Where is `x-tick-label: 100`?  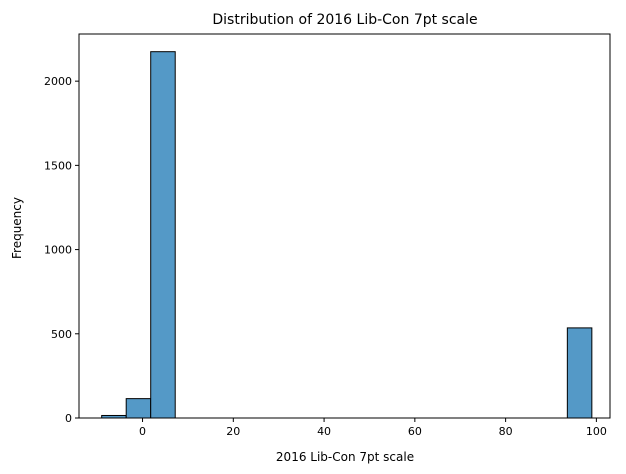 x-tick-label: 100 is located at coordinates (596, 431).